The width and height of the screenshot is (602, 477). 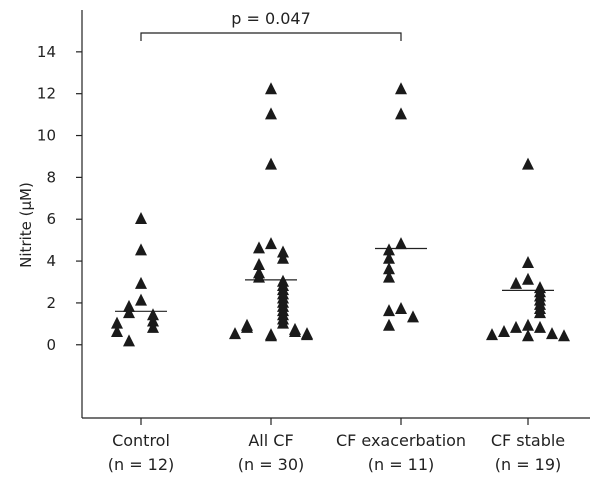 I want to click on p-value-label: p = 0.047, so click(x=271, y=18).